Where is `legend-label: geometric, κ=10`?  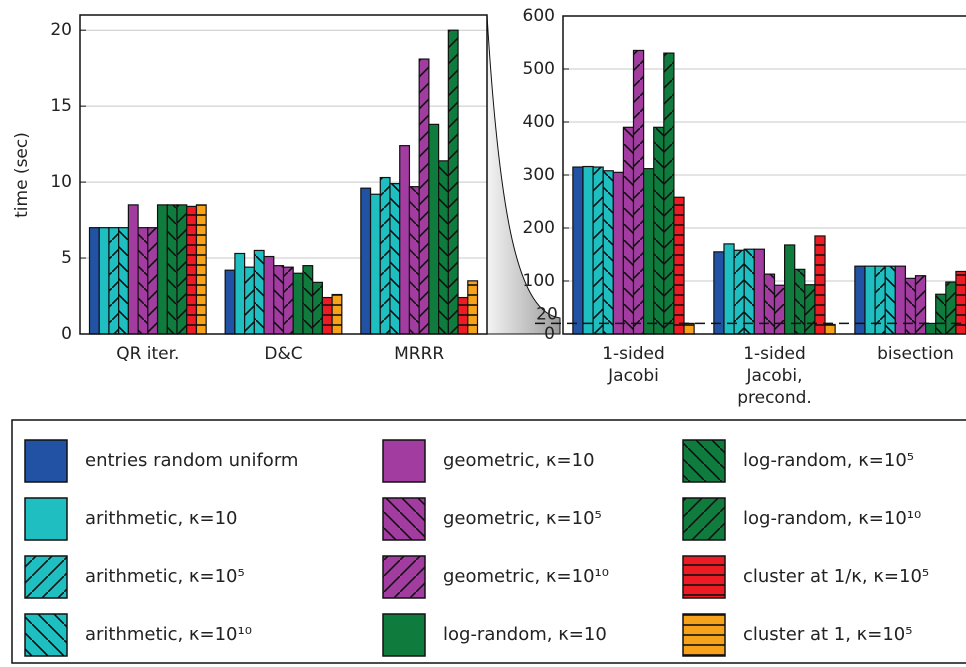 legend-label: geometric, κ=10 is located at coordinates (519, 460).